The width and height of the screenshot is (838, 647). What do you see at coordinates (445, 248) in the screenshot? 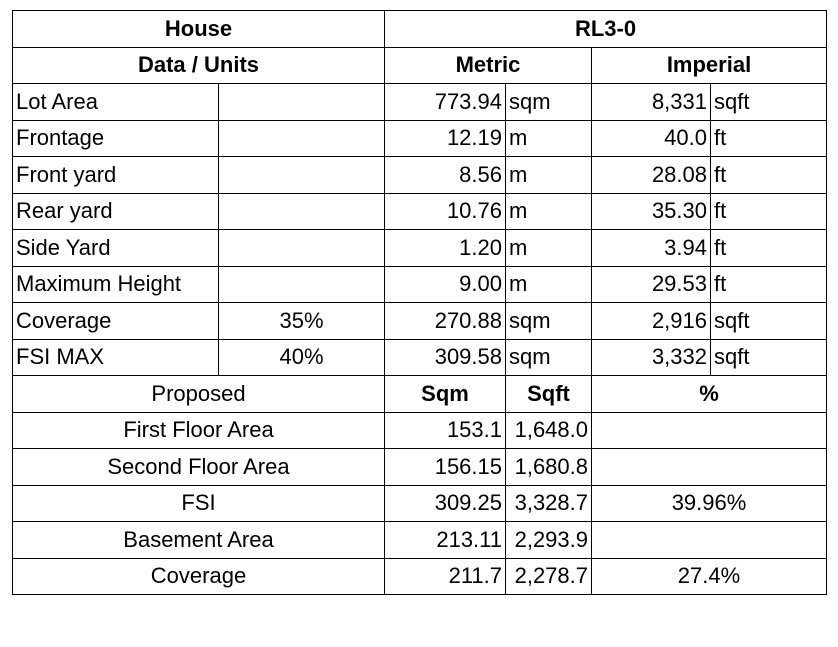
I see `metric-value: 1.20` at bounding box center [445, 248].